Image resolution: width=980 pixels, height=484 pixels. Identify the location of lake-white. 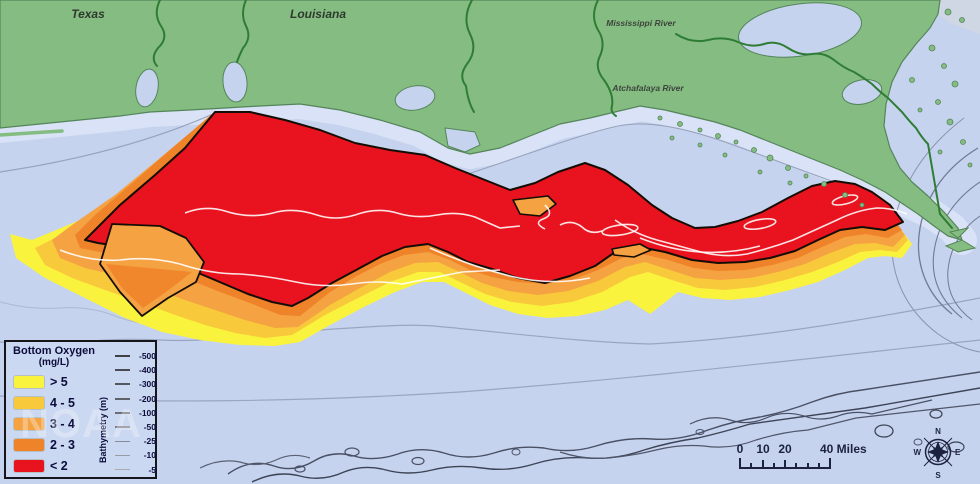
(415, 98).